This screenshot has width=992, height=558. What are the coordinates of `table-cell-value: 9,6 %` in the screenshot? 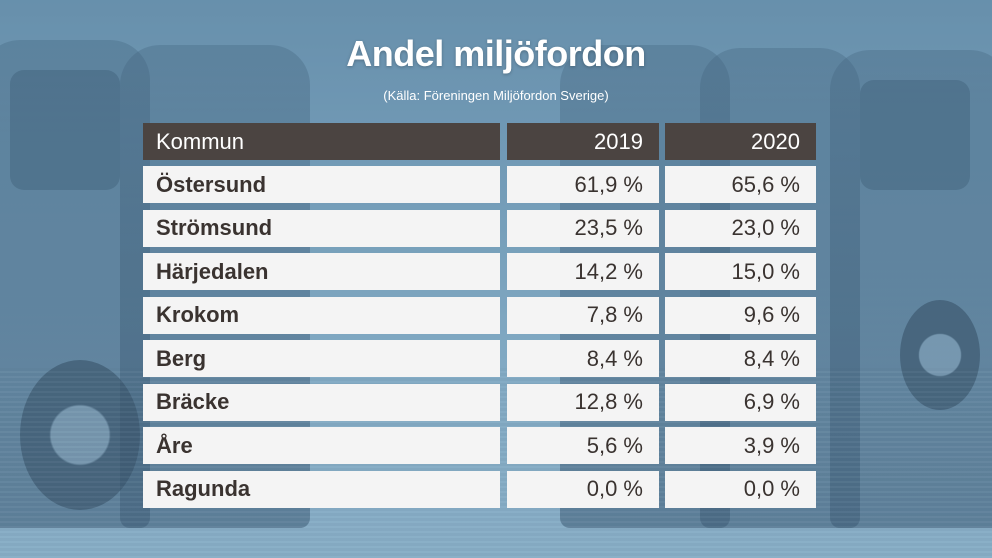 It's located at (740, 315).